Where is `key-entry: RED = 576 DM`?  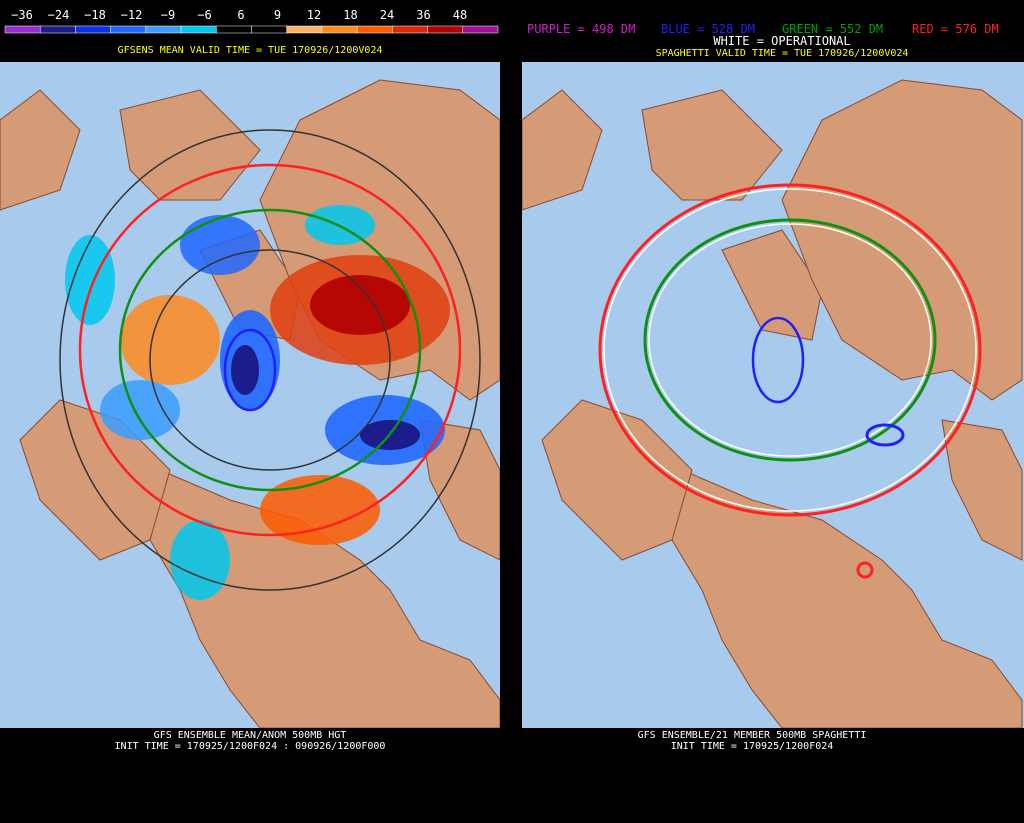 key-entry: RED = 576 DM is located at coordinates (955, 29).